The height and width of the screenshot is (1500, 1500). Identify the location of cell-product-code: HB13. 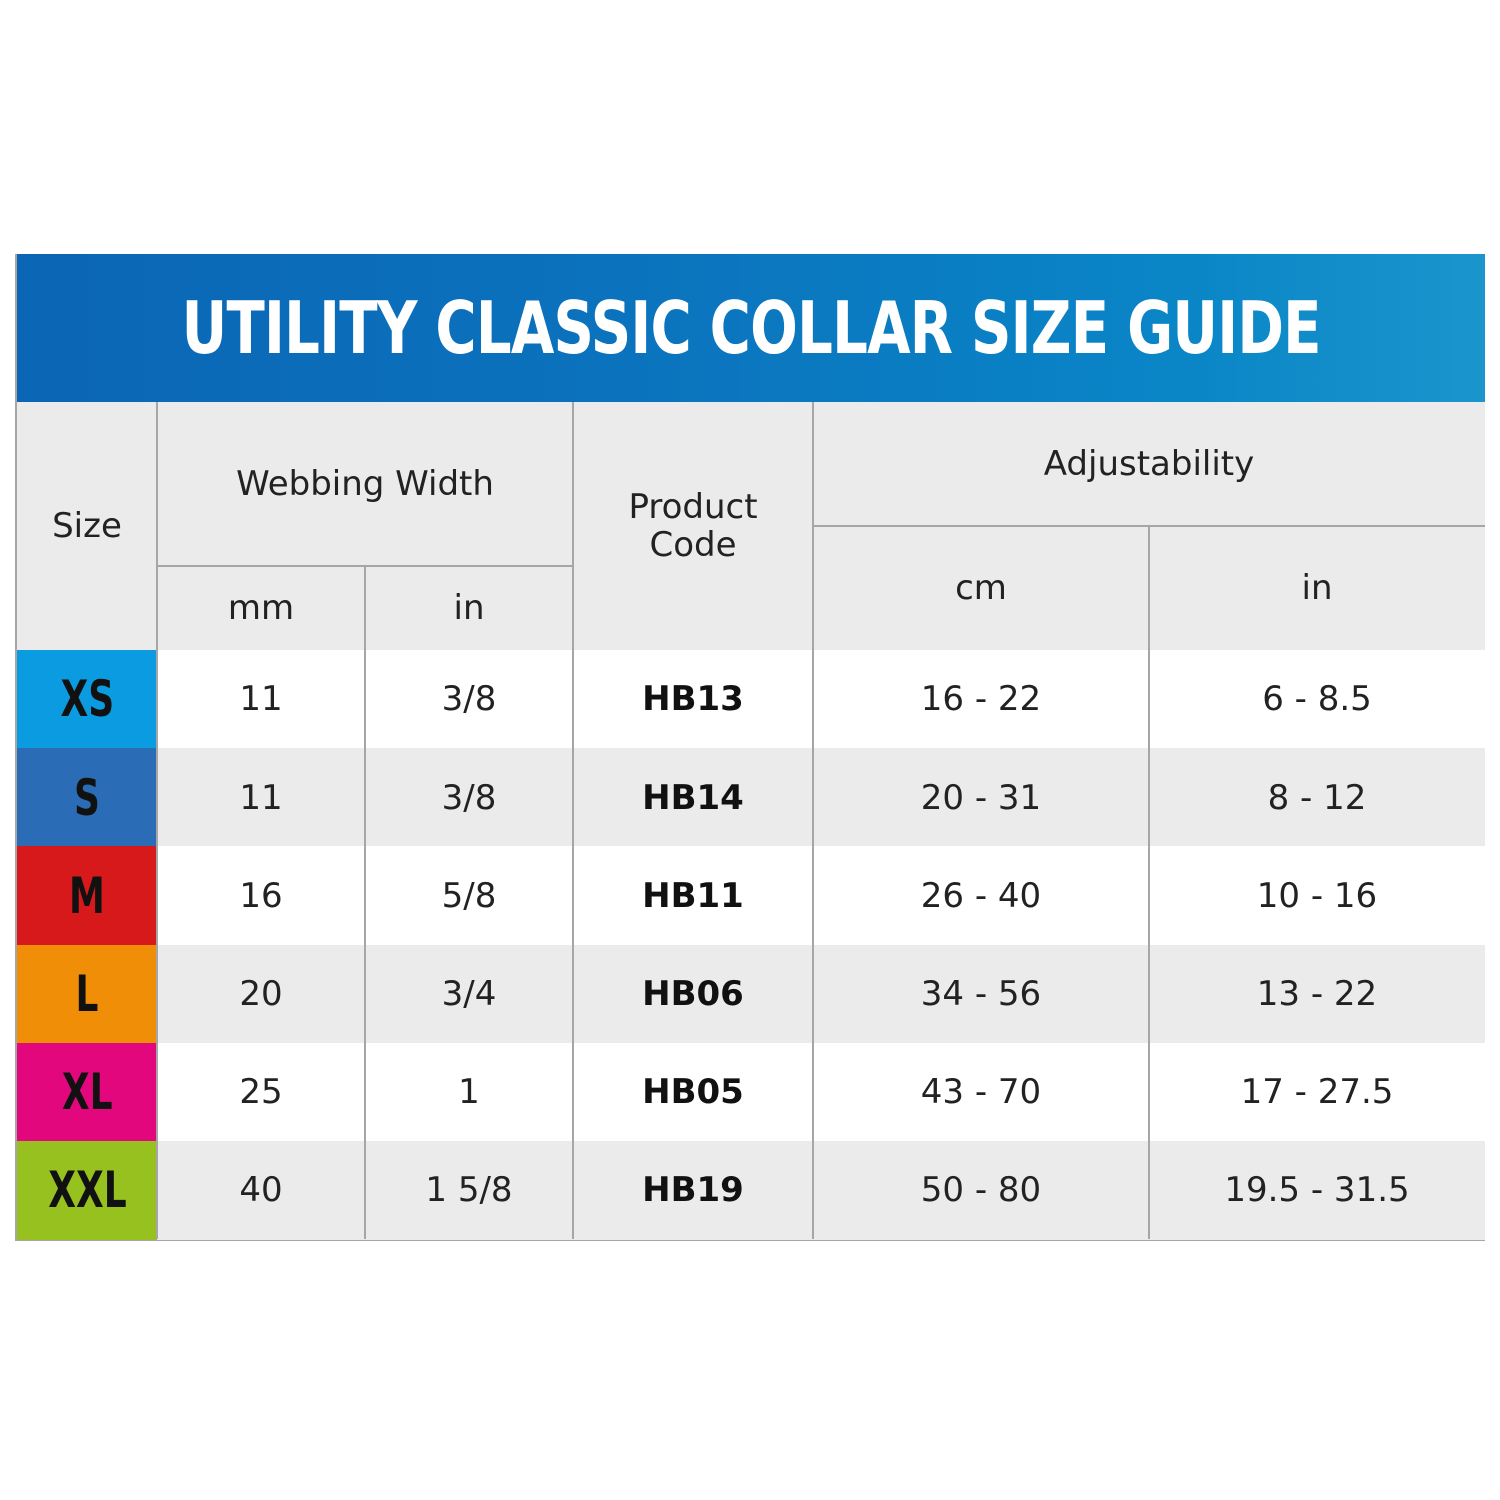
(693, 699).